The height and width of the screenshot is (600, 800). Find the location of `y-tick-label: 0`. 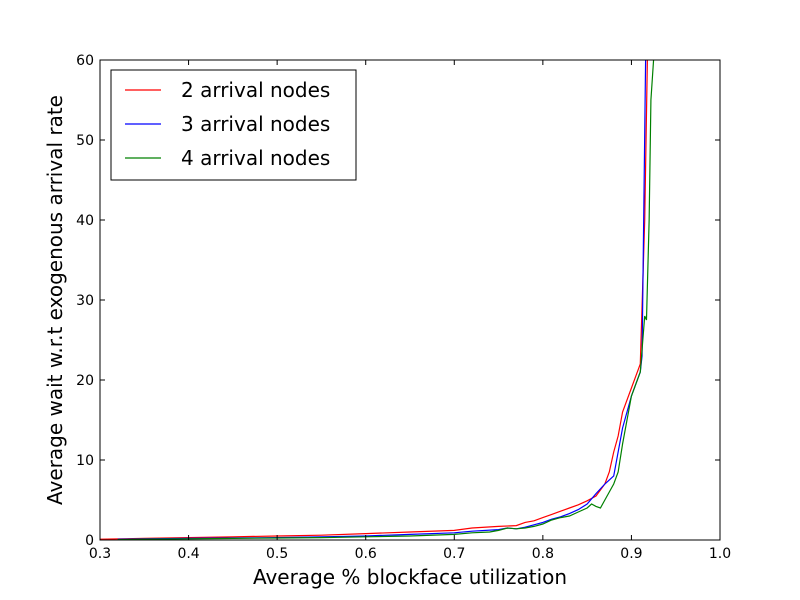

y-tick-label: 0 is located at coordinates (89, 541).